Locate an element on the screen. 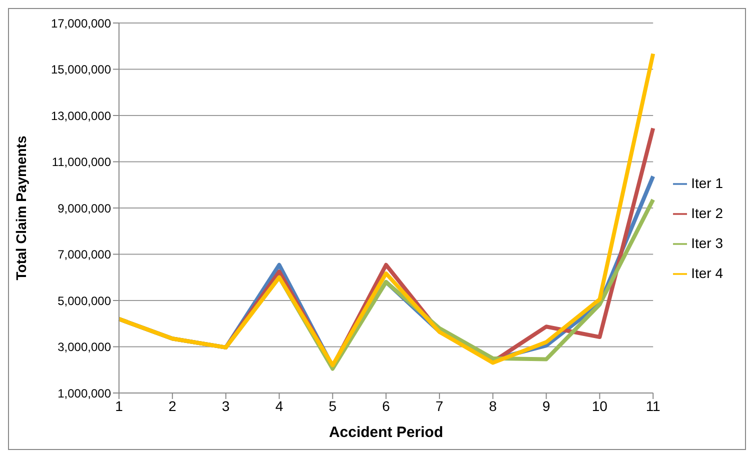 The image size is (752, 456). x-tick-label: 10 is located at coordinates (600, 406).